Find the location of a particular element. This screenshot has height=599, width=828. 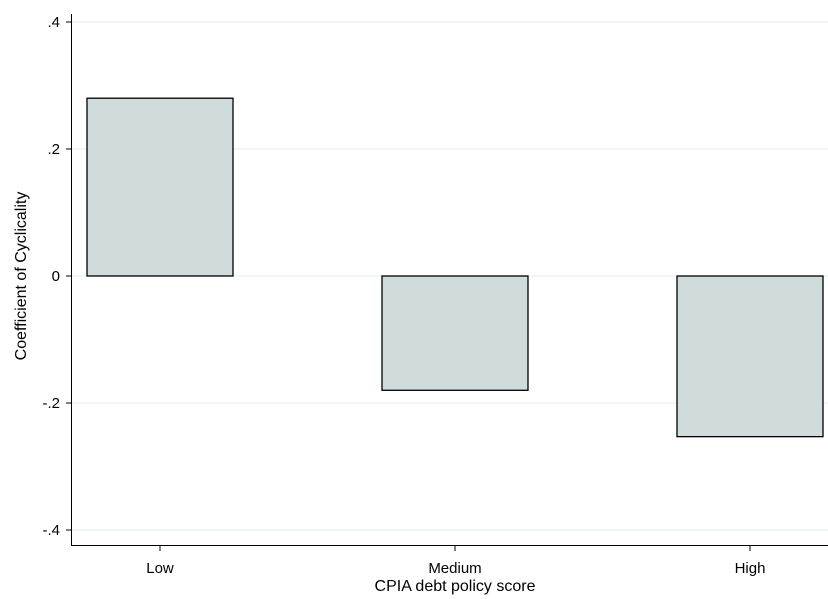

x-tick-label: Low is located at coordinates (160, 568).